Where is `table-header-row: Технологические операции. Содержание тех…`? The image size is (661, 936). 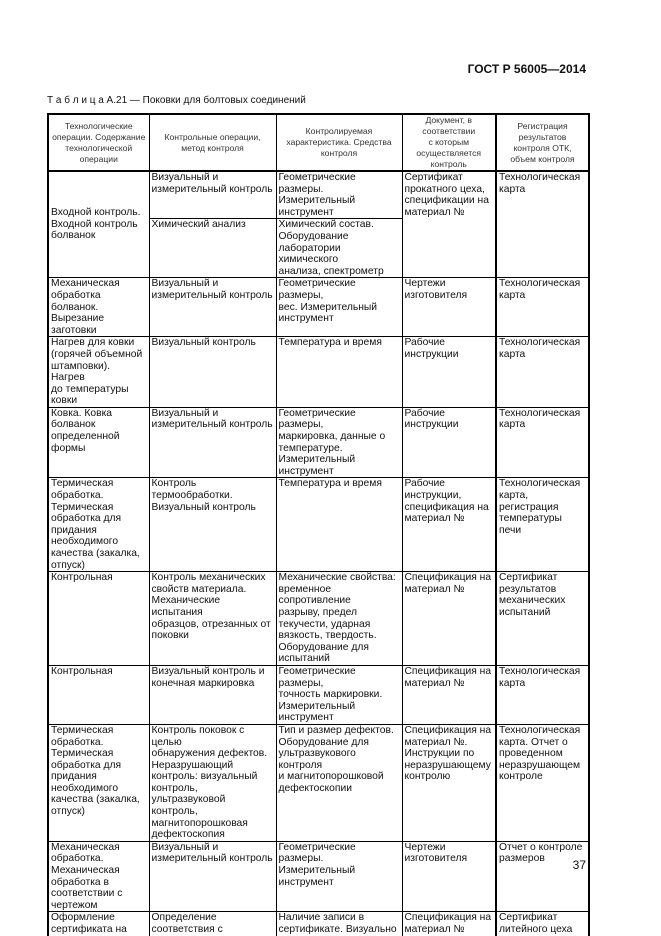 table-header-row: Технологические операции. Содержание тех… is located at coordinates (318, 142).